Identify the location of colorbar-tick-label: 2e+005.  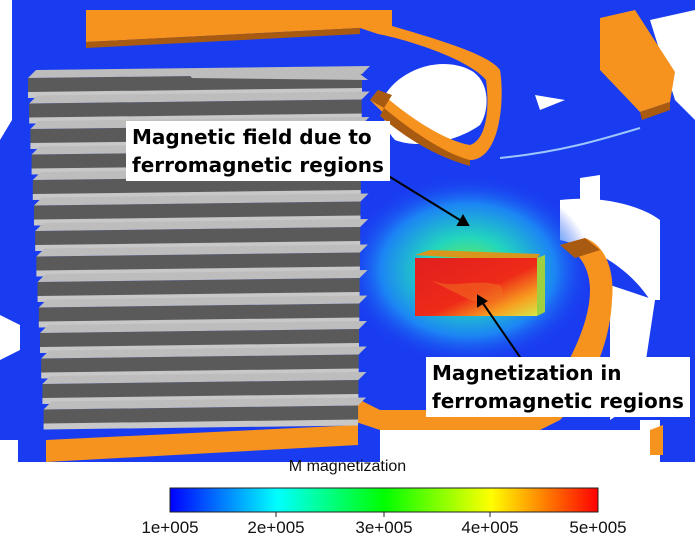
(276, 527).